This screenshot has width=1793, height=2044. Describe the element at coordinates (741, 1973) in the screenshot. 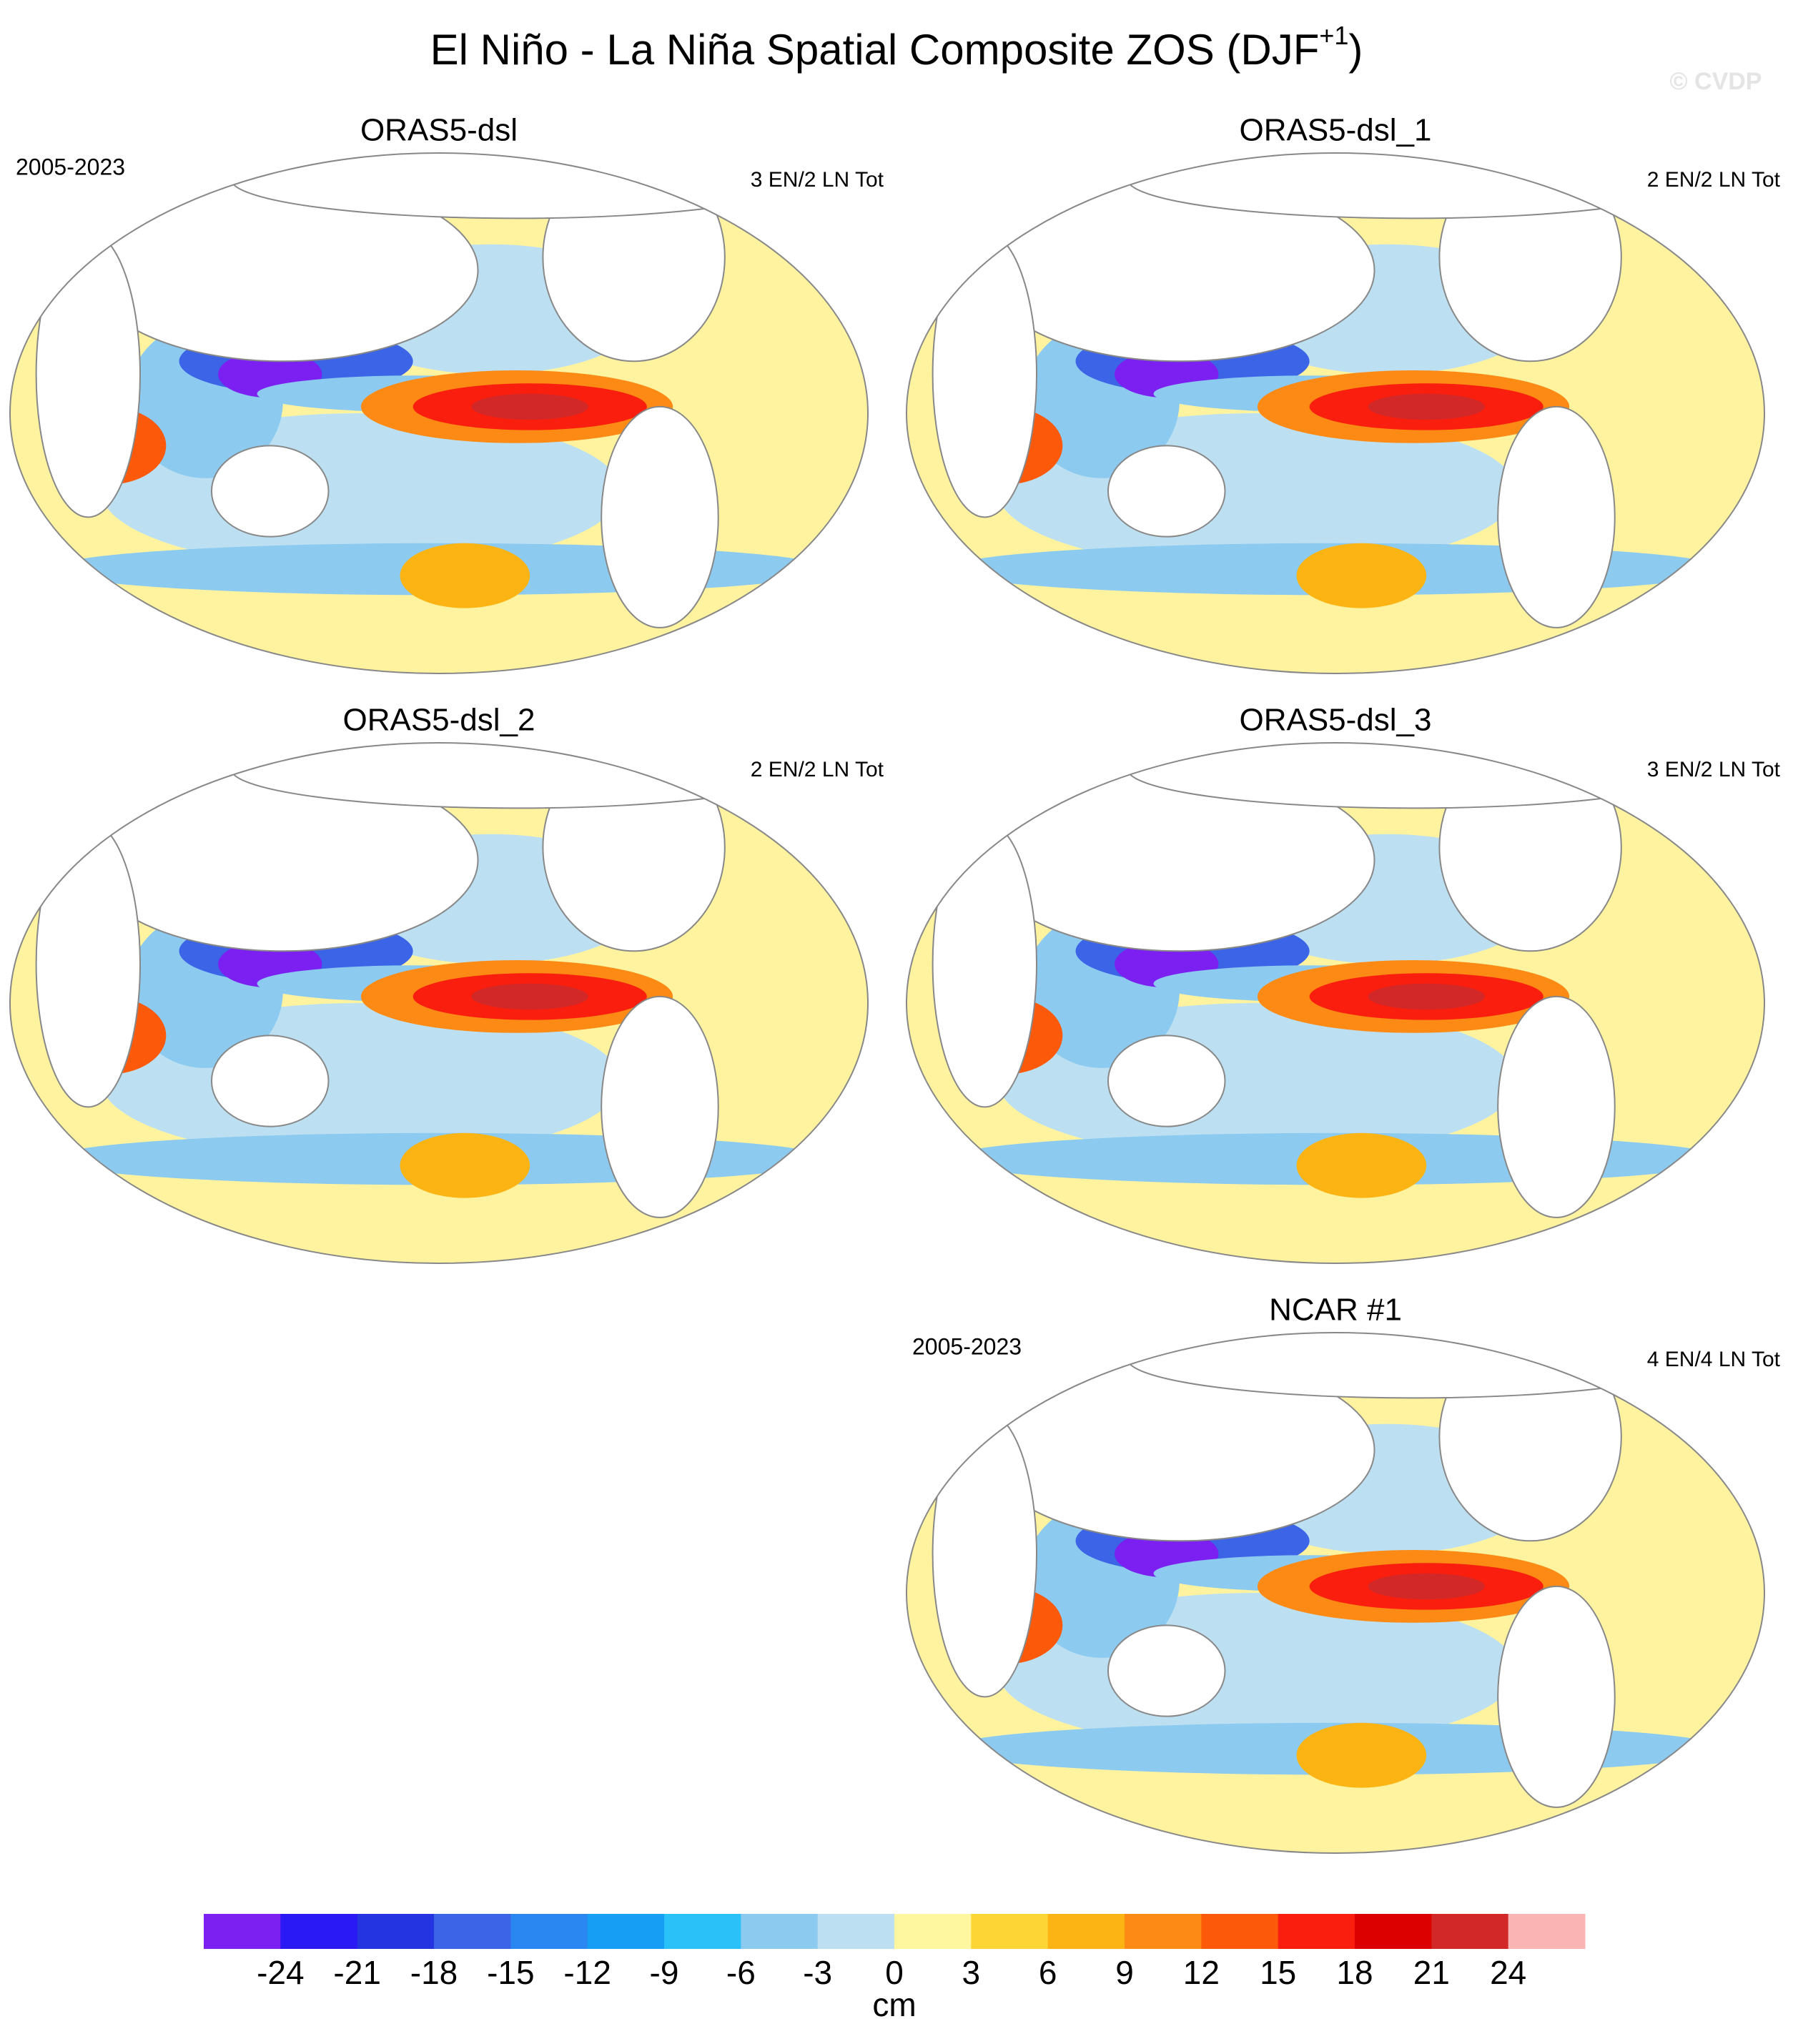

I see `colorbar-tick-label: -6` at that location.